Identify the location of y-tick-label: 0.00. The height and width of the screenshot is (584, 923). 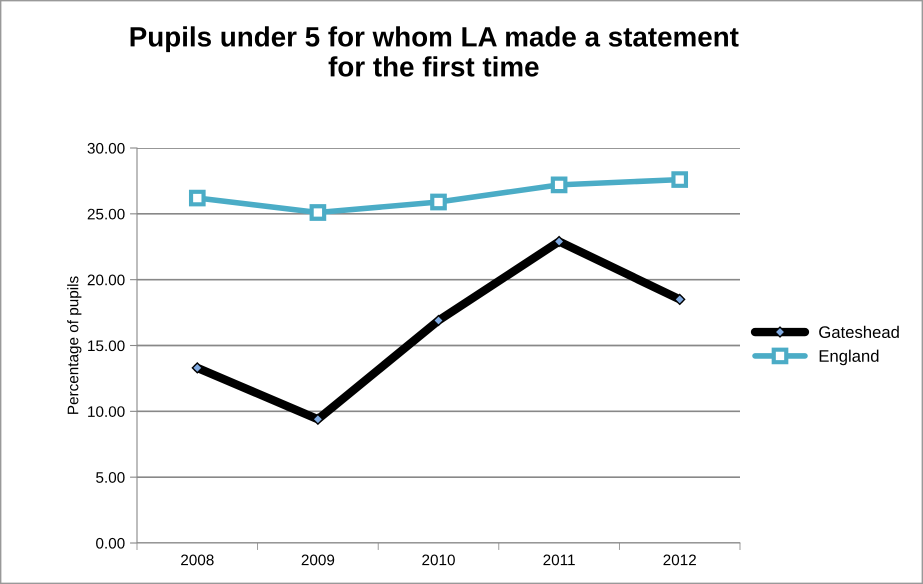
(110, 543).